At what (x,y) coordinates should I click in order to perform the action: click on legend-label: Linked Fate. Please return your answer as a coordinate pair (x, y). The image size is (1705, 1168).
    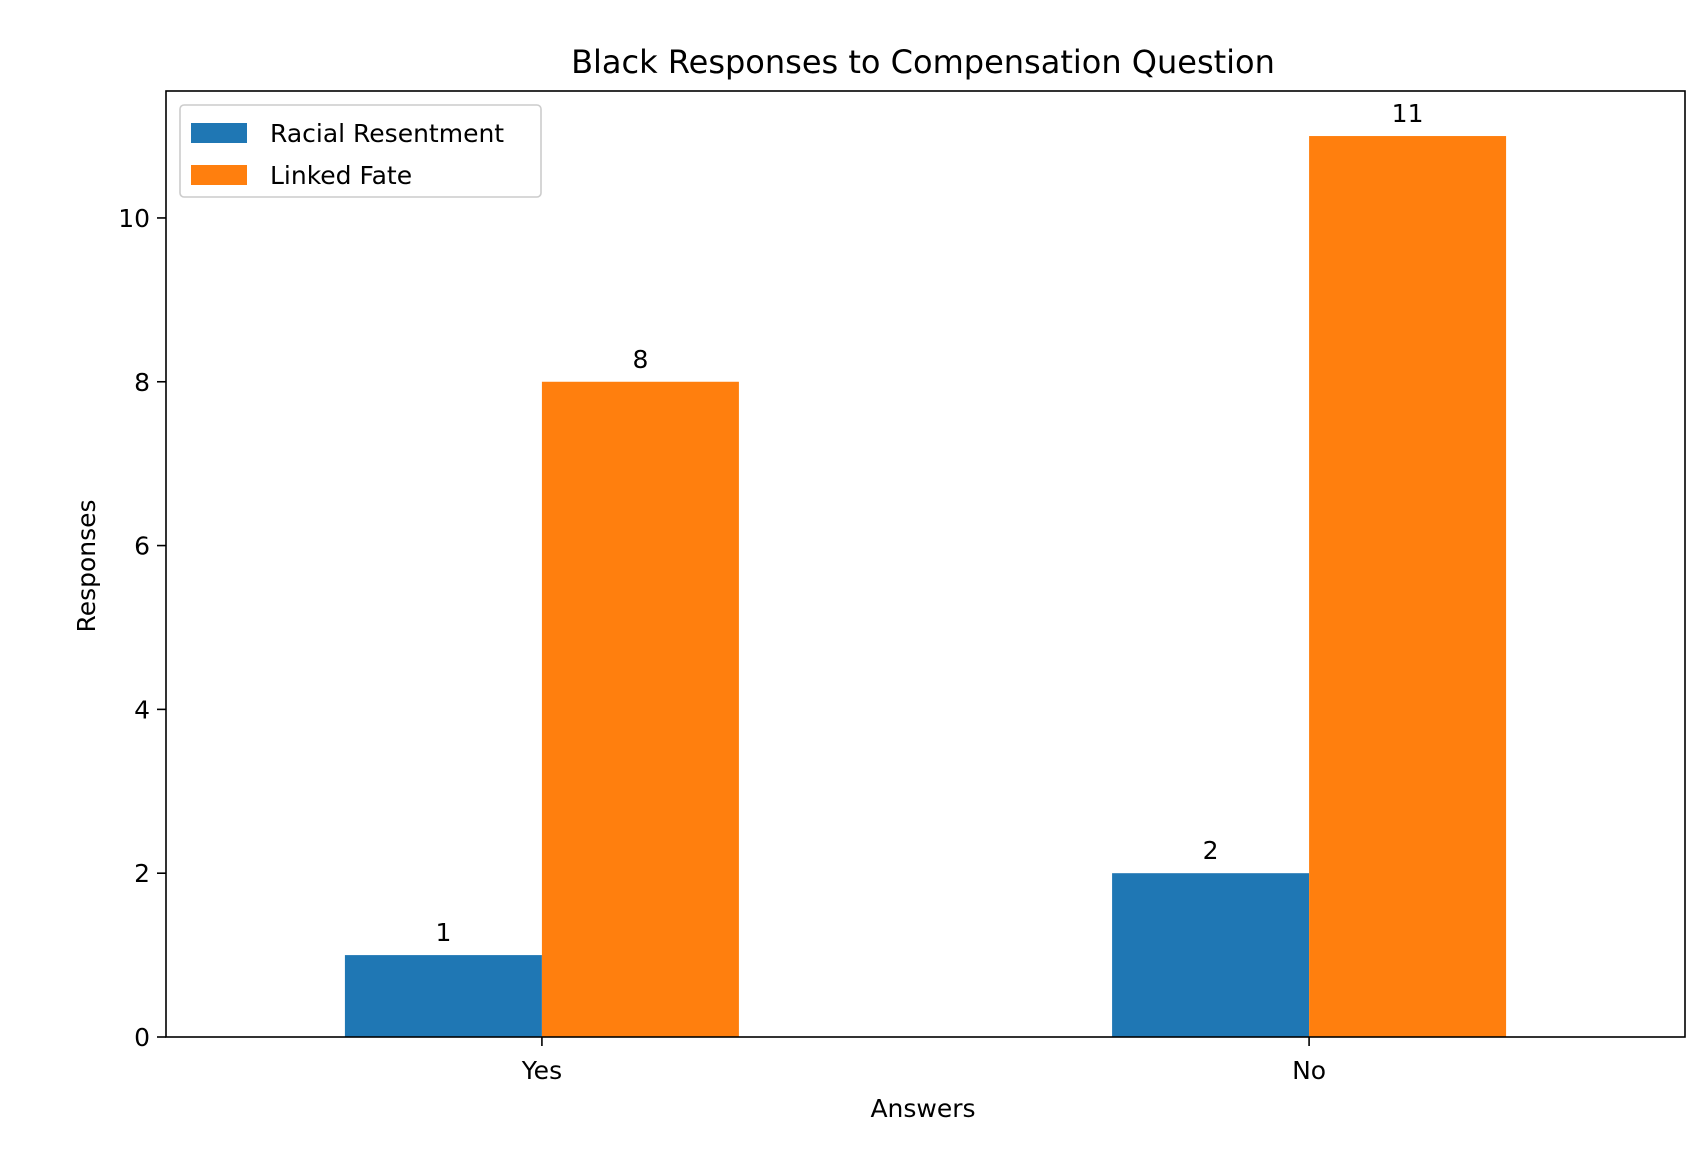
    Looking at the image, I should click on (341, 175).